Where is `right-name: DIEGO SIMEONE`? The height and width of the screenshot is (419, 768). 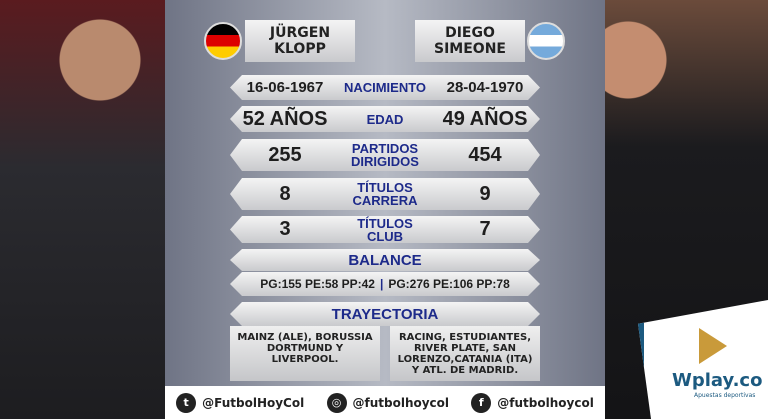
right-name: DIEGO SIMEONE is located at coordinates (470, 41).